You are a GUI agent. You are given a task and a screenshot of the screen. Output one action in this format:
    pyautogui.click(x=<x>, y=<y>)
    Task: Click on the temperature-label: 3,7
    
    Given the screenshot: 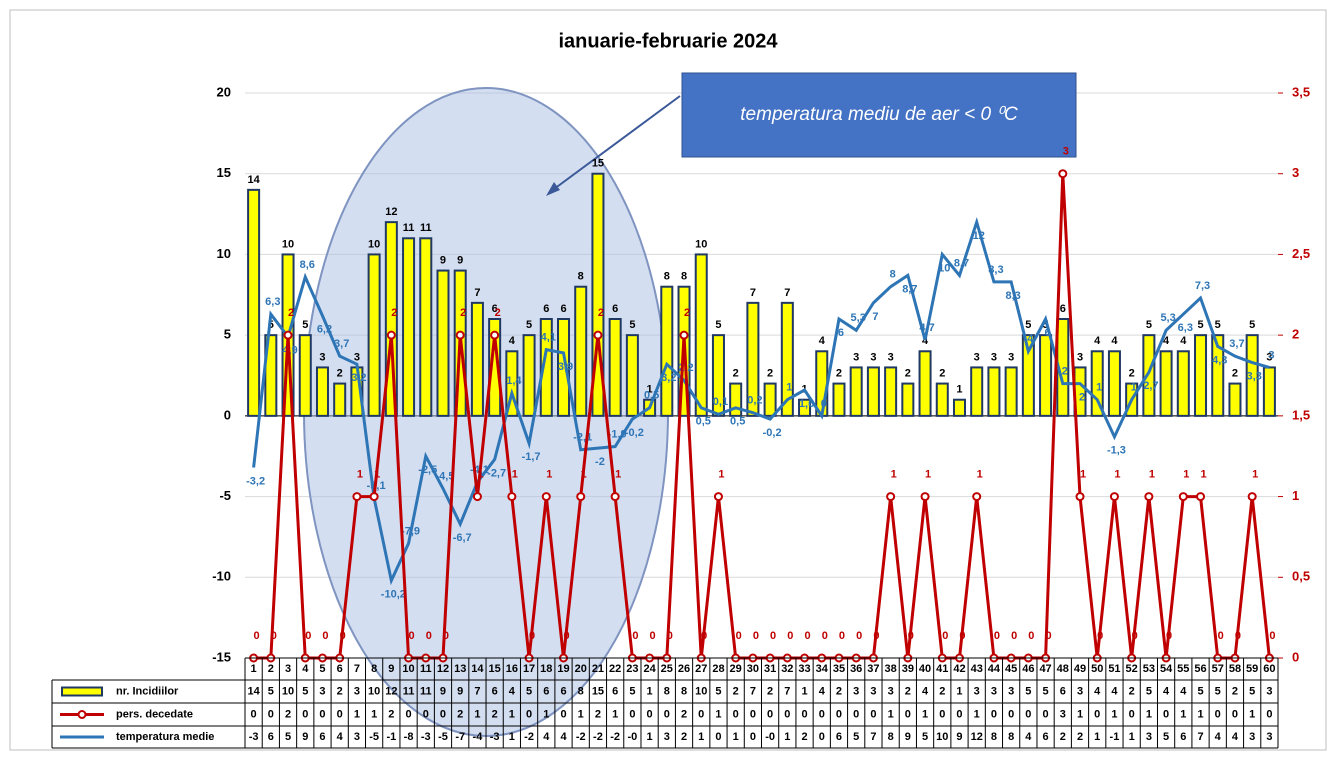 What is the action you would take?
    pyautogui.click(x=341, y=344)
    